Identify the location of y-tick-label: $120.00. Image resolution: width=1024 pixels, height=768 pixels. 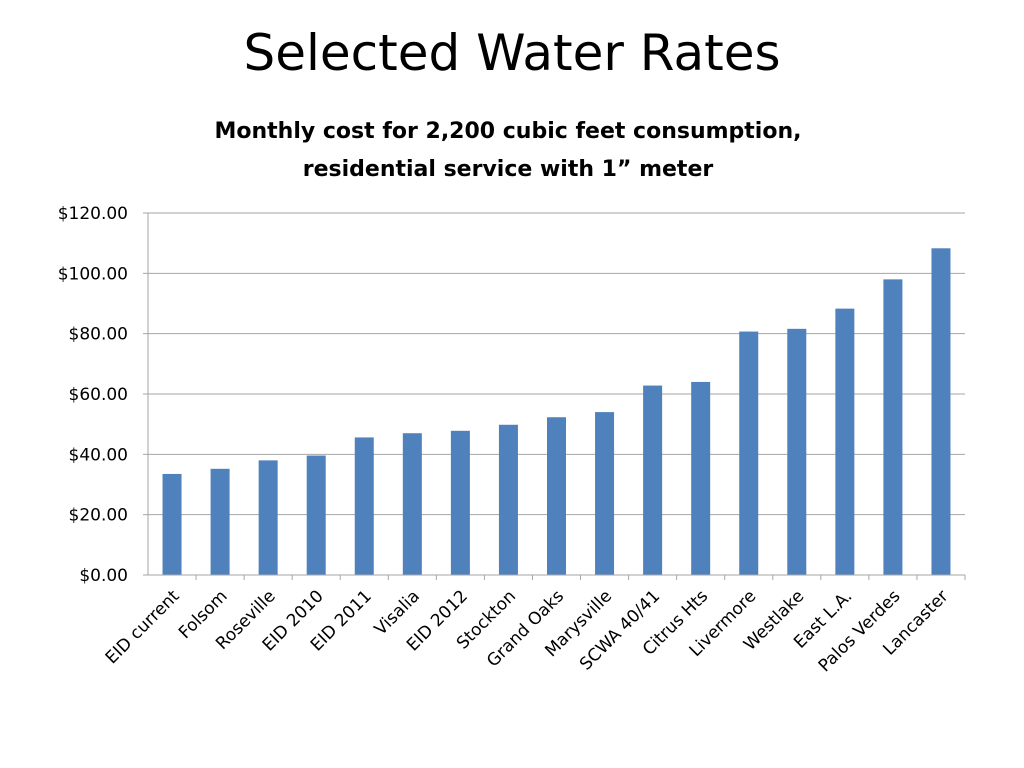
(93, 214).